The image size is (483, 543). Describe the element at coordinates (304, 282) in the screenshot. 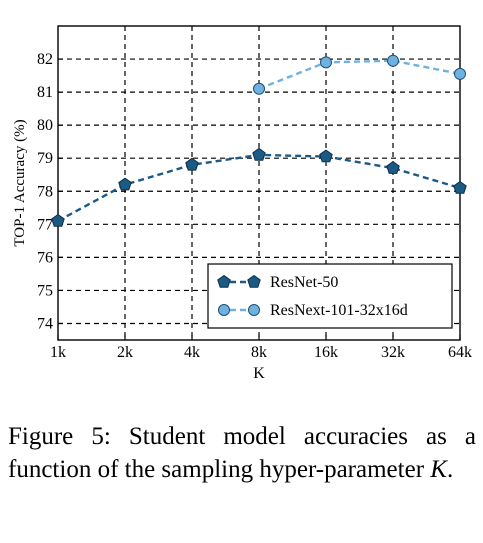

I see `legend-label: ResNet-50` at that location.